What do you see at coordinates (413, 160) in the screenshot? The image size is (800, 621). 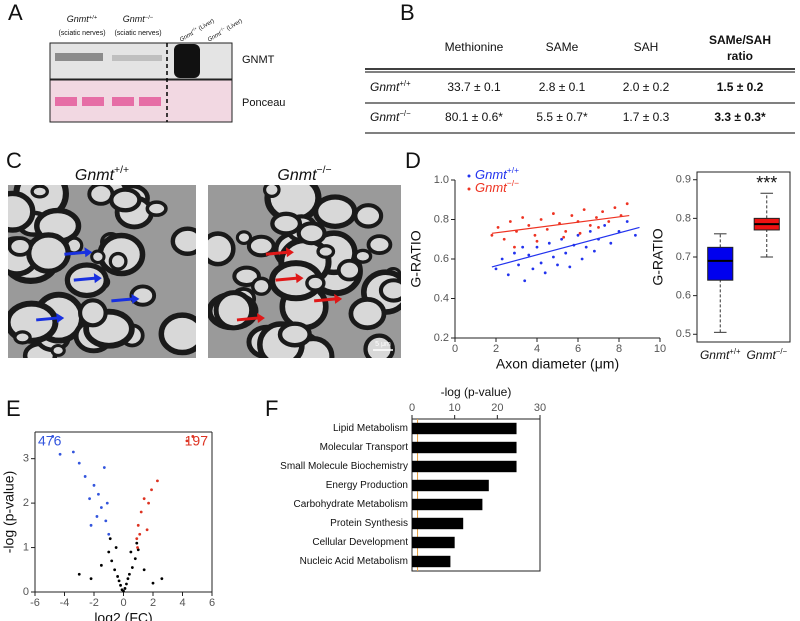 I see `panel-letter: D` at bounding box center [413, 160].